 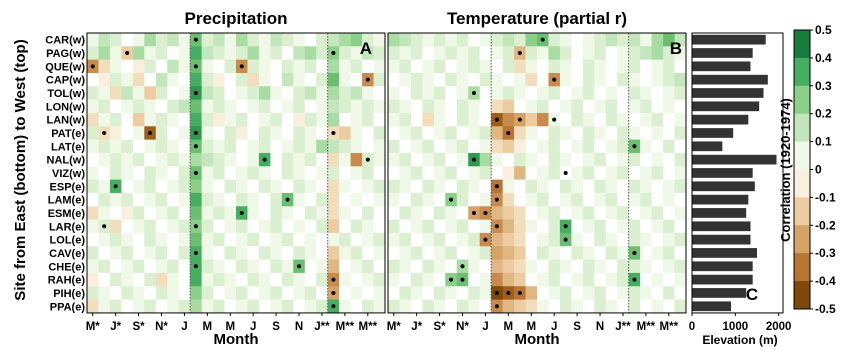 What do you see at coordinates (802, 127) in the screenshot?
I see `colorbar-swatch` at bounding box center [802, 127].